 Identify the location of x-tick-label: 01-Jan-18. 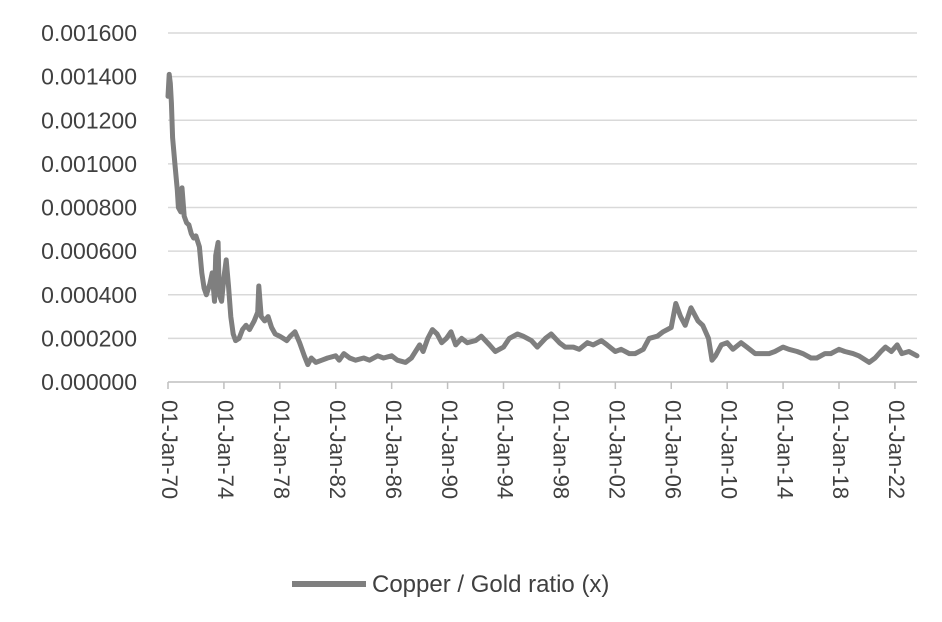
(840, 449).